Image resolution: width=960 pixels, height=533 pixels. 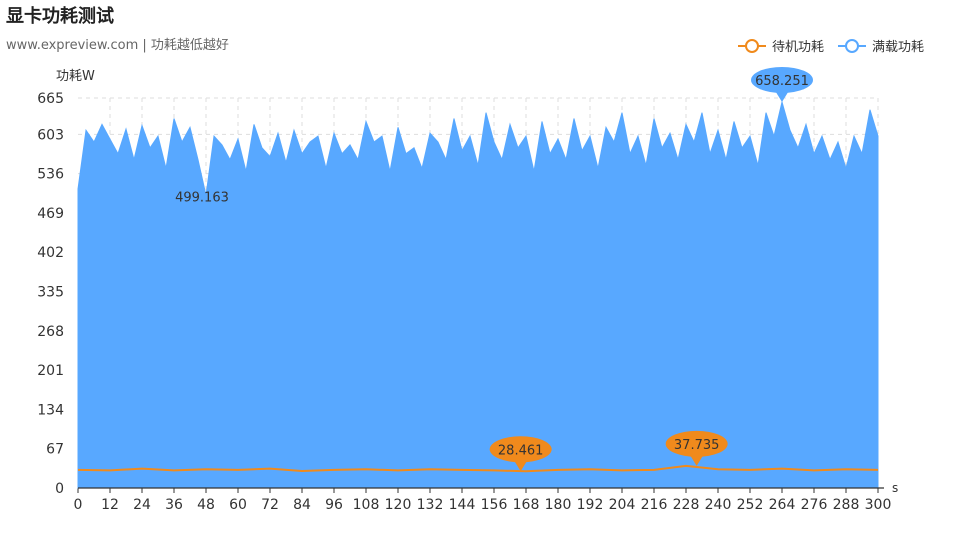 I want to click on idle-marker-2-label: 37.735, so click(x=697, y=445).